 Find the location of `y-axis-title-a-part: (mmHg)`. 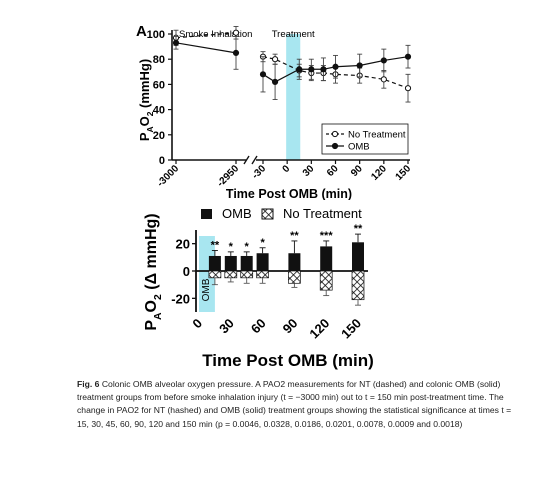

y-axis-title-a-part: (mmHg) is located at coordinates (144, 85).